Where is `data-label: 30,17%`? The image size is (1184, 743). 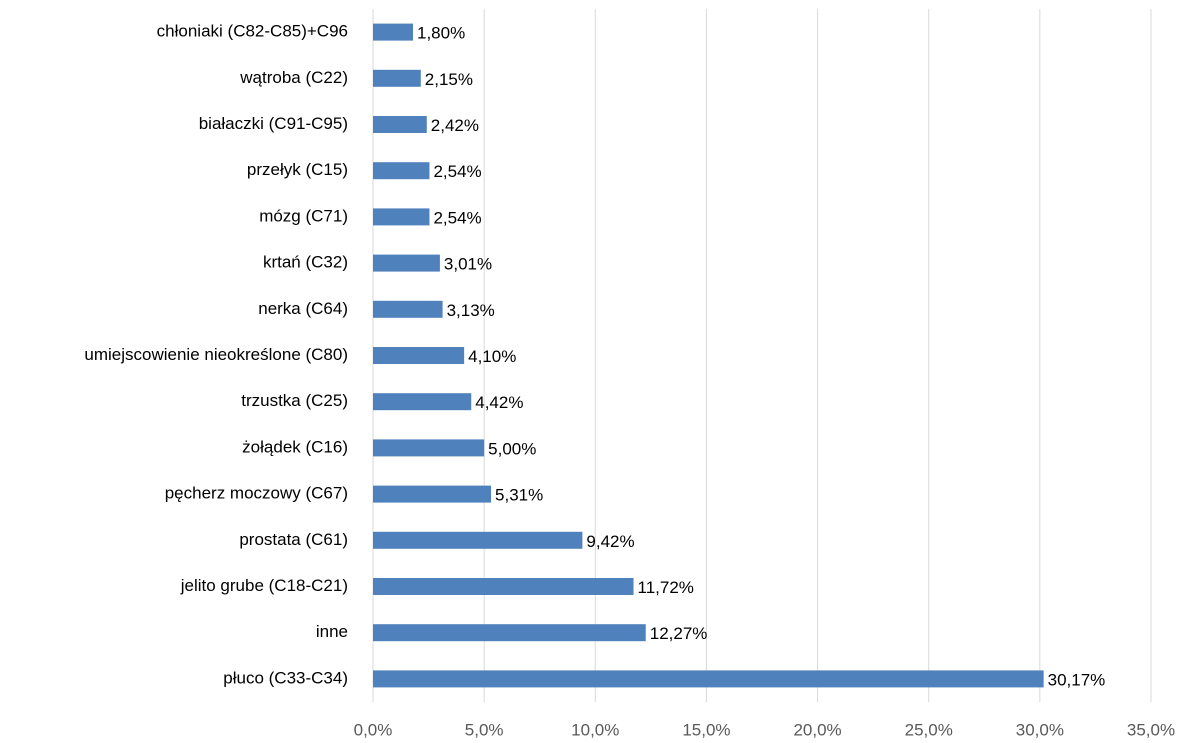 data-label: 30,17% is located at coordinates (1077, 679).